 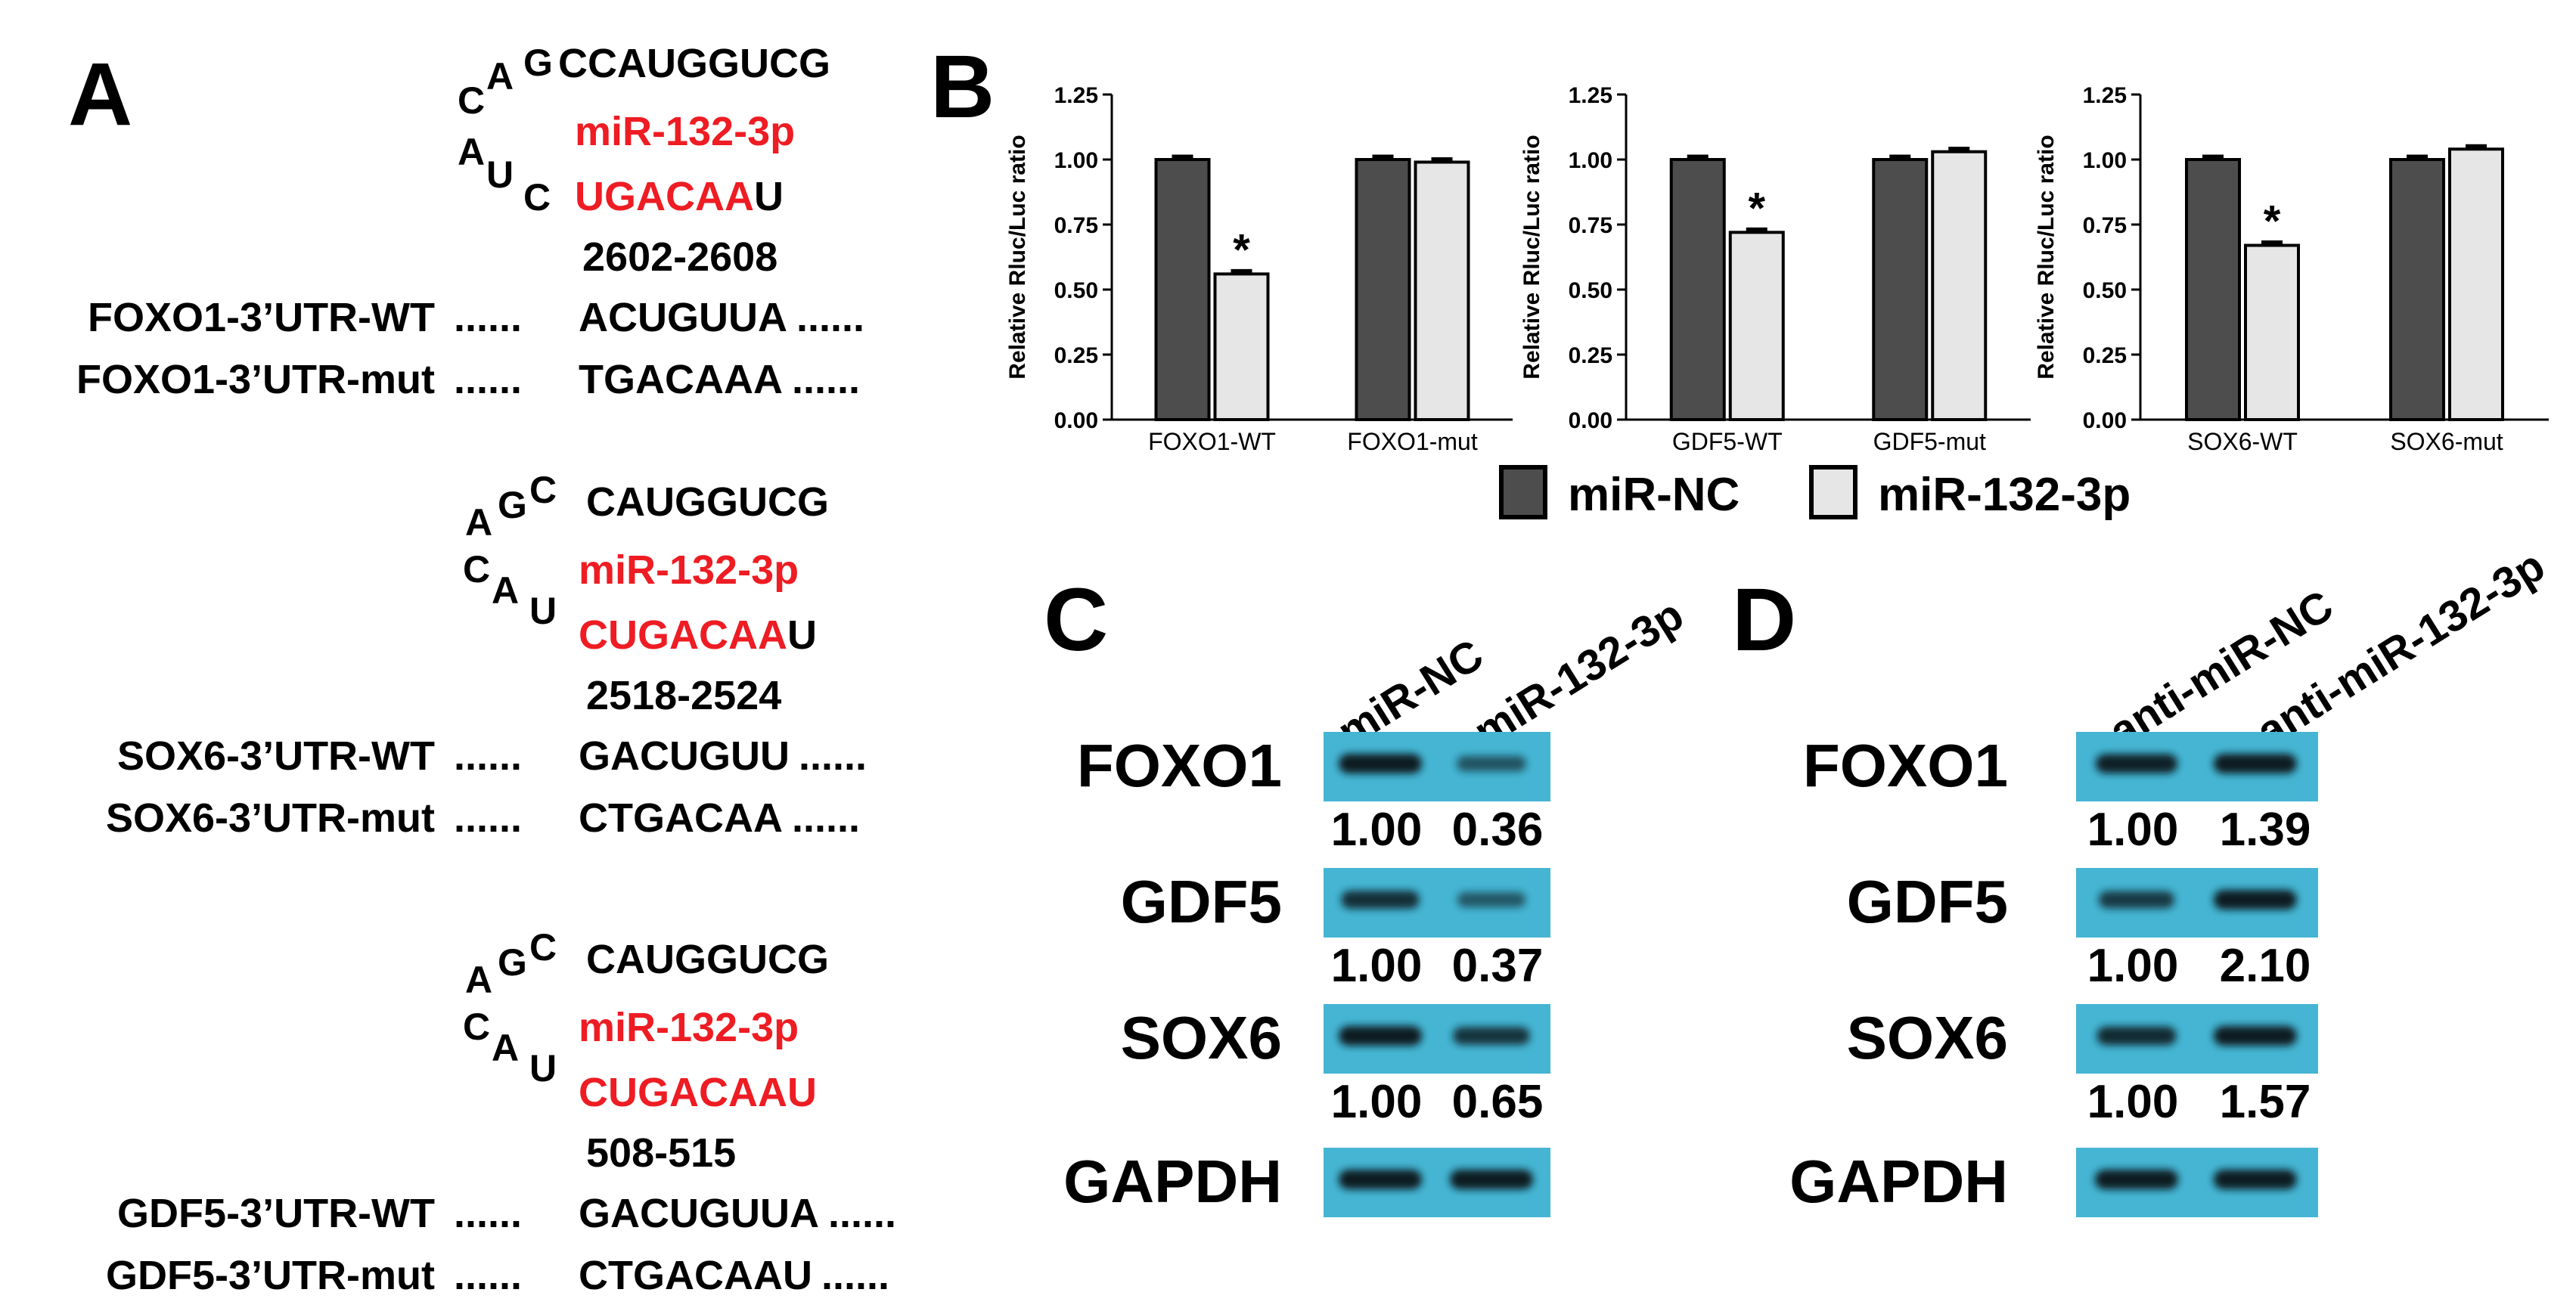 What do you see at coordinates (1306, 1182) in the screenshot?
I see `blot-row: GAPDH` at bounding box center [1306, 1182].